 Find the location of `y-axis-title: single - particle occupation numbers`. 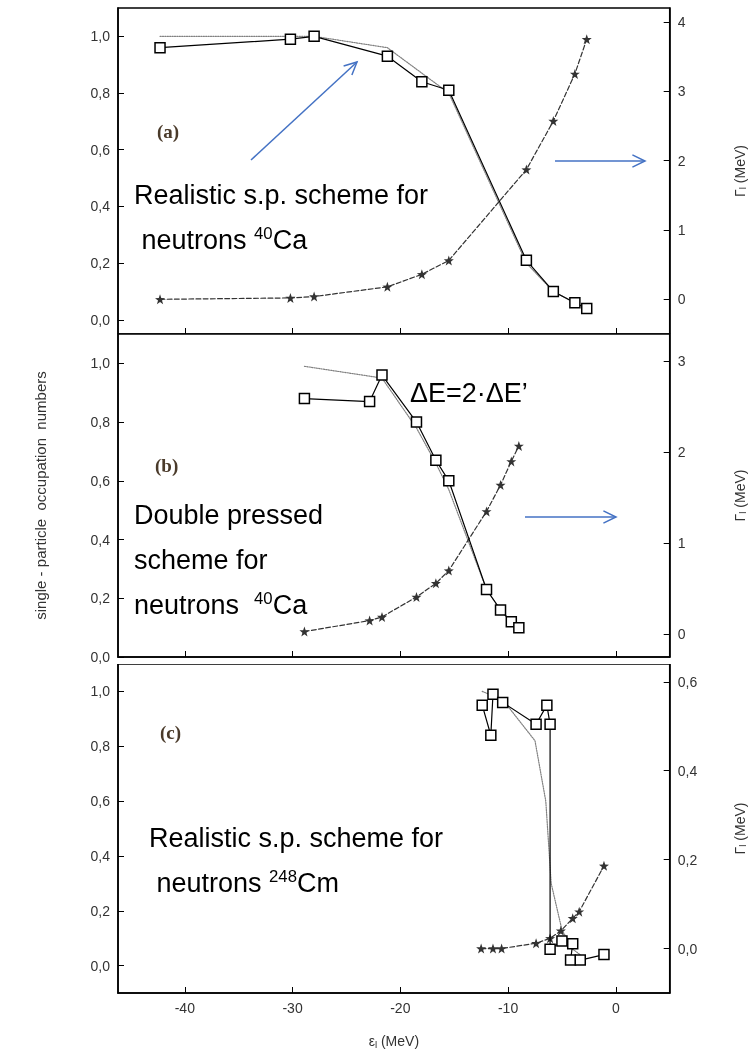

y-axis-title: single - particle occupation numbers is located at coordinates (40, 495).